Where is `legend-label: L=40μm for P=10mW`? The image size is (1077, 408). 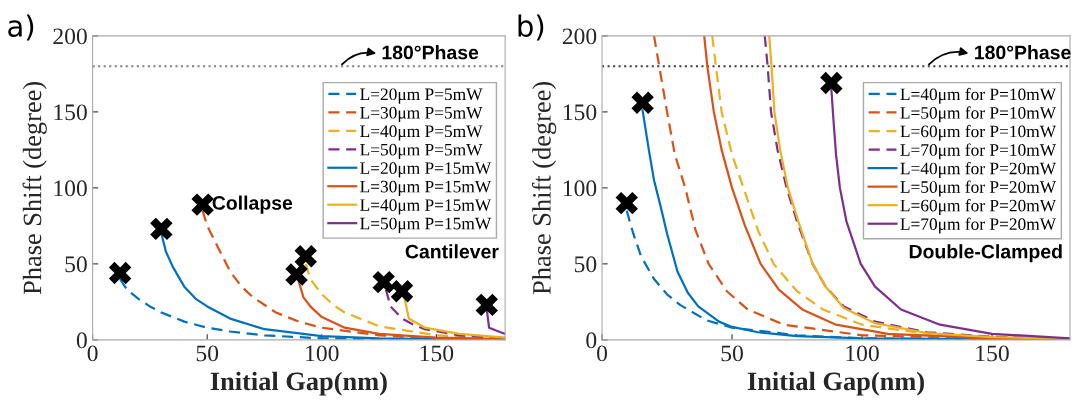
legend-label: L=40μm for P=10mW is located at coordinates (978, 95).